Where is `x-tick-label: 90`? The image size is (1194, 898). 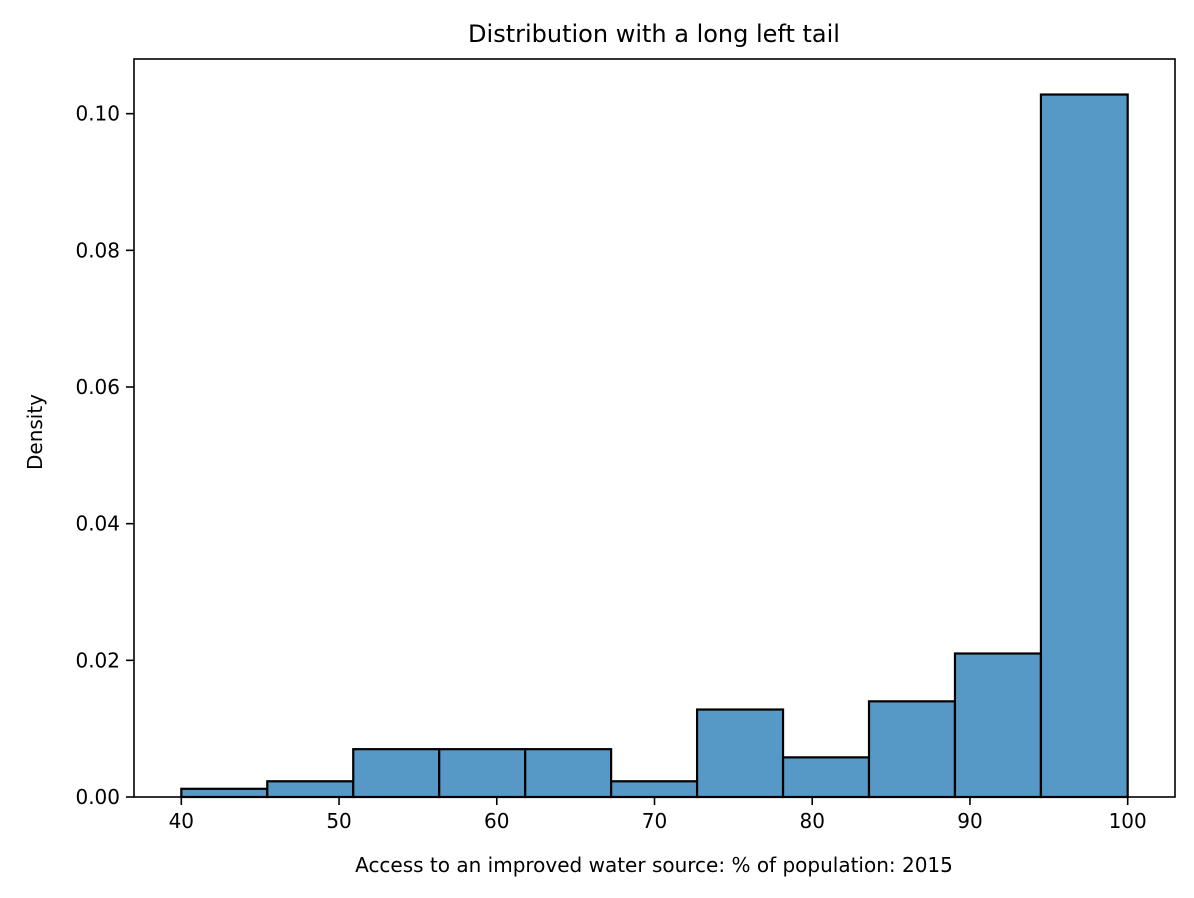 x-tick-label: 90 is located at coordinates (969, 821).